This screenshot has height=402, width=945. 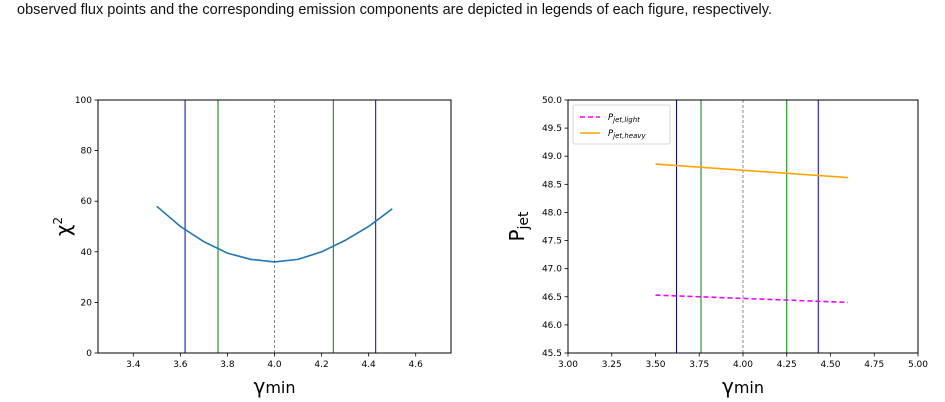 What do you see at coordinates (627, 134) in the screenshot?
I see `legend-label-2: Pjet,heavy` at bounding box center [627, 134].